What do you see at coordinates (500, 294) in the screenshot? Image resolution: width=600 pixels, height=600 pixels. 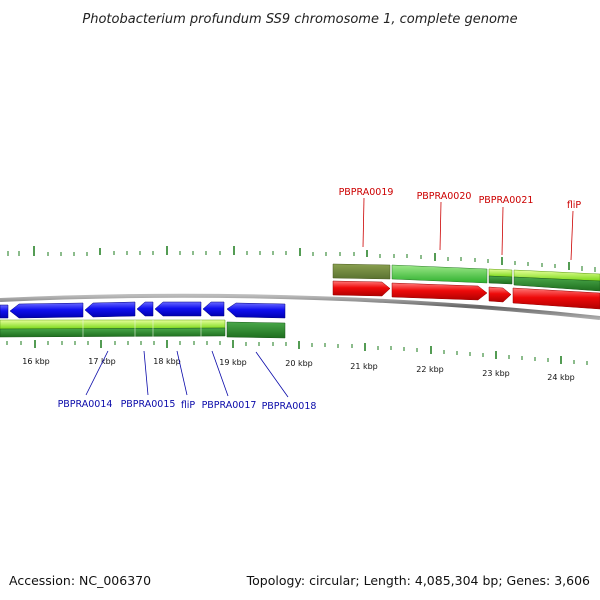 I see `gene-arrow-PBPRA0021` at bounding box center [500, 294].